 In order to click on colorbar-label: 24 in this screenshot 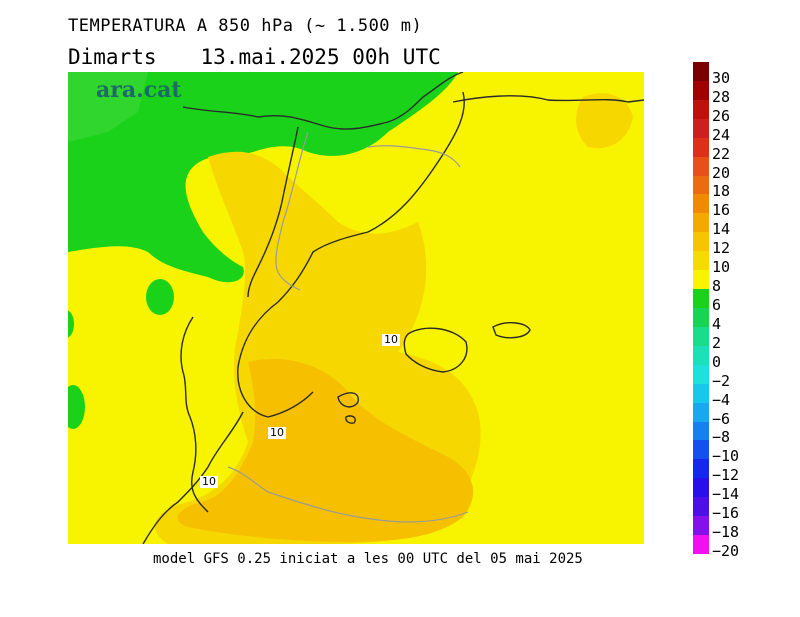, I will do `click(721, 134)`.